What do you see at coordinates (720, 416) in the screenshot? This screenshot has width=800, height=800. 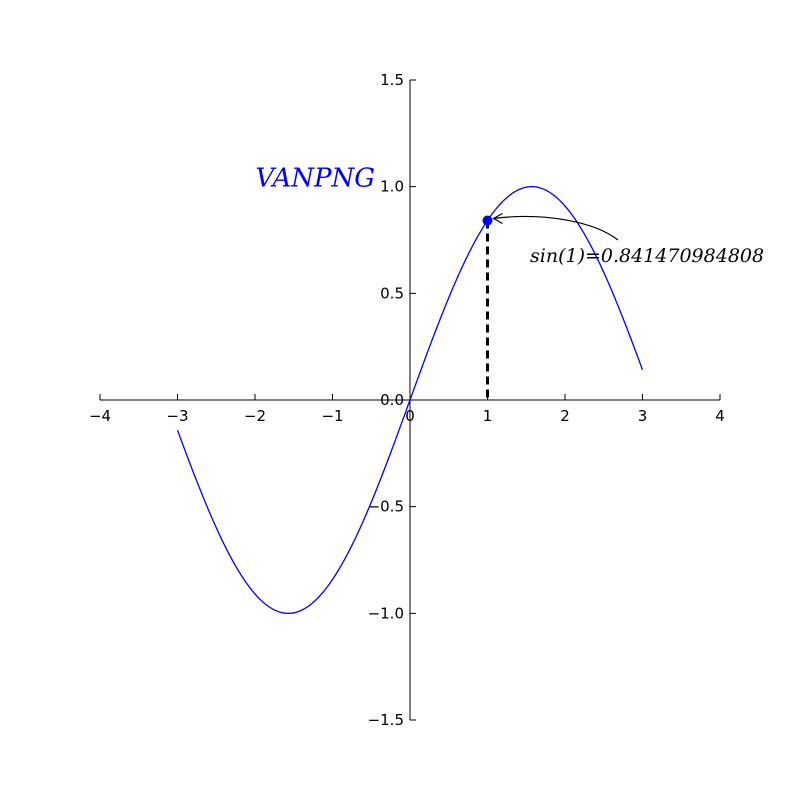 I see `x-tick-label: 4` at bounding box center [720, 416].